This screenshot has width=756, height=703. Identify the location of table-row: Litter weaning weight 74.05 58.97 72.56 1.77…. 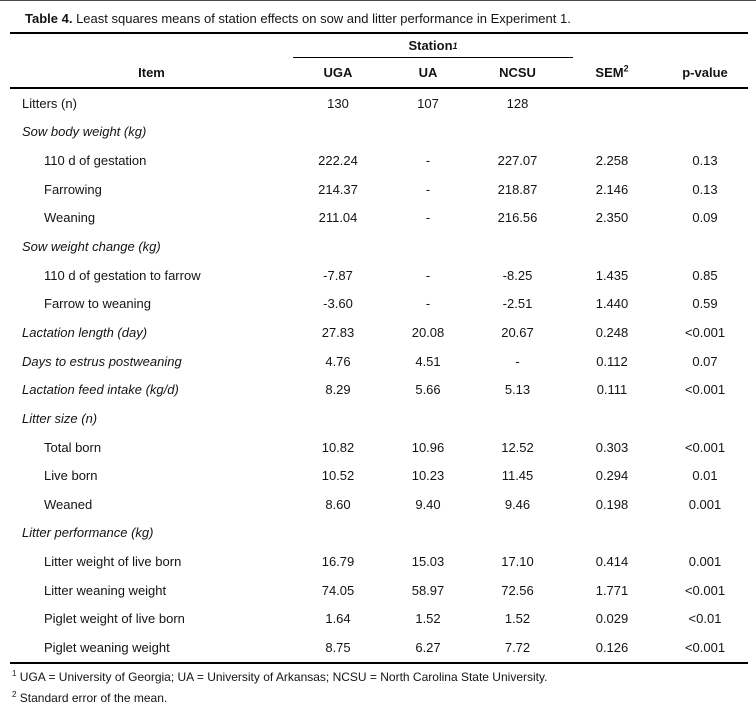
(379, 590).